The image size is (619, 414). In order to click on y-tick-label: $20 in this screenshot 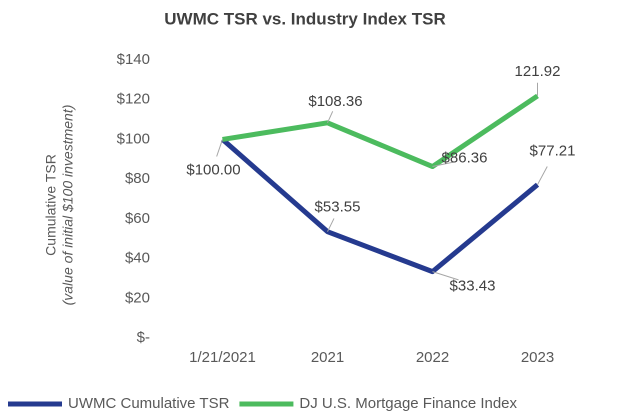, I will do `click(137, 297)`.